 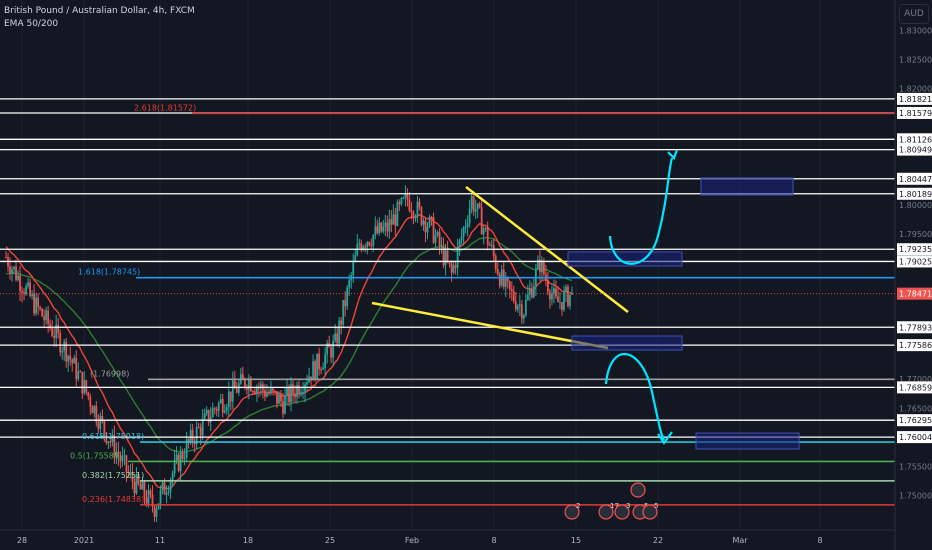 I want to click on bearish-arrow, so click(x=635, y=397).